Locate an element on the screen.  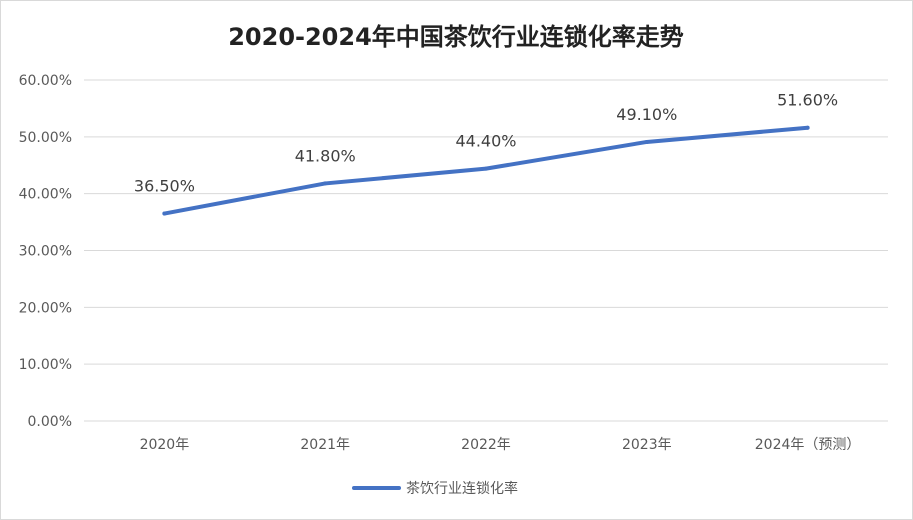
legend: 茶饮行业连锁化率 is located at coordinates (435, 488).